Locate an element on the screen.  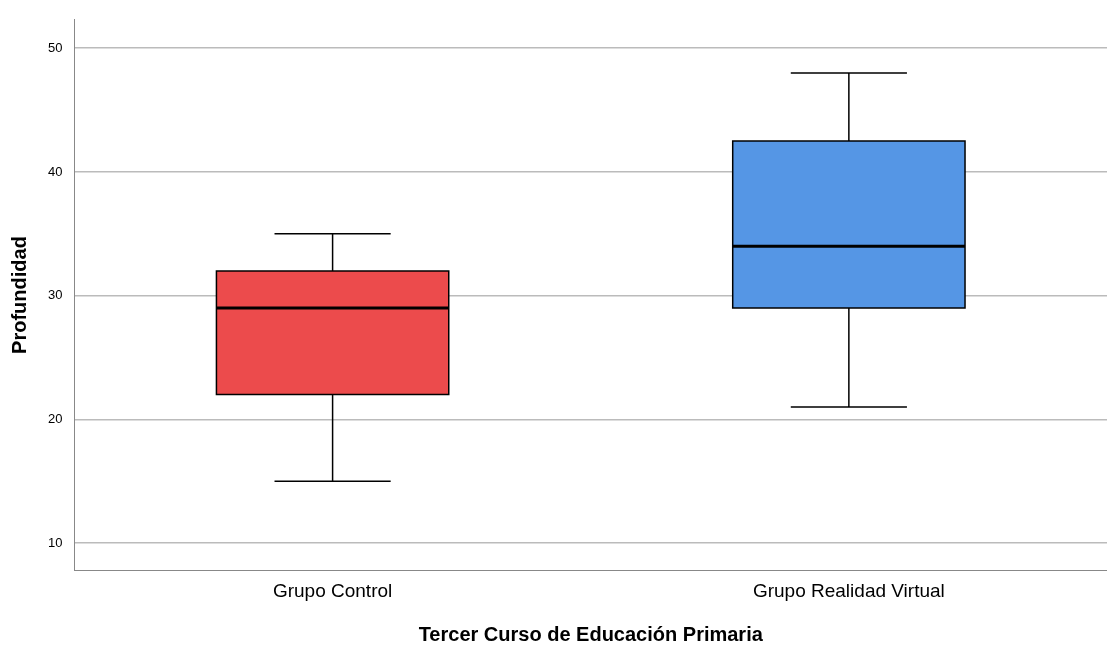
y-tick-label: 10 is located at coordinates (55, 542).